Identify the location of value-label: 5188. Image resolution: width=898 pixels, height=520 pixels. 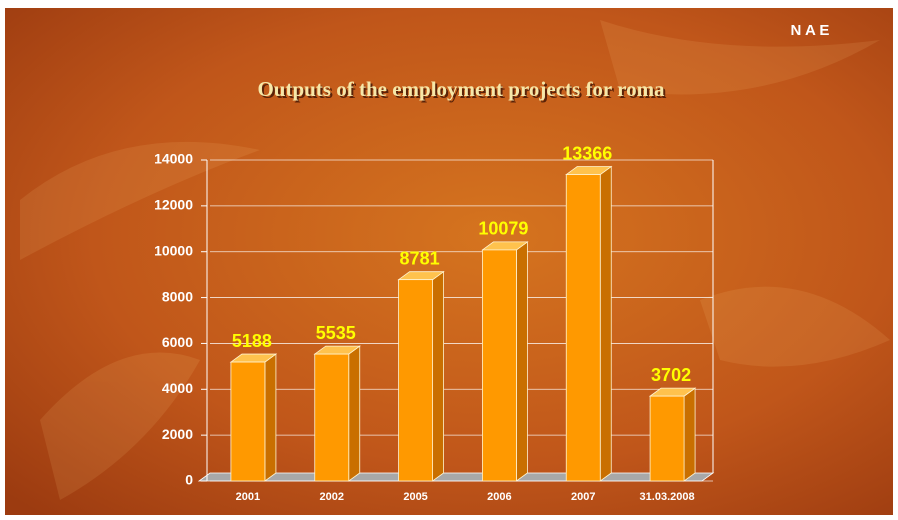
(252, 341).